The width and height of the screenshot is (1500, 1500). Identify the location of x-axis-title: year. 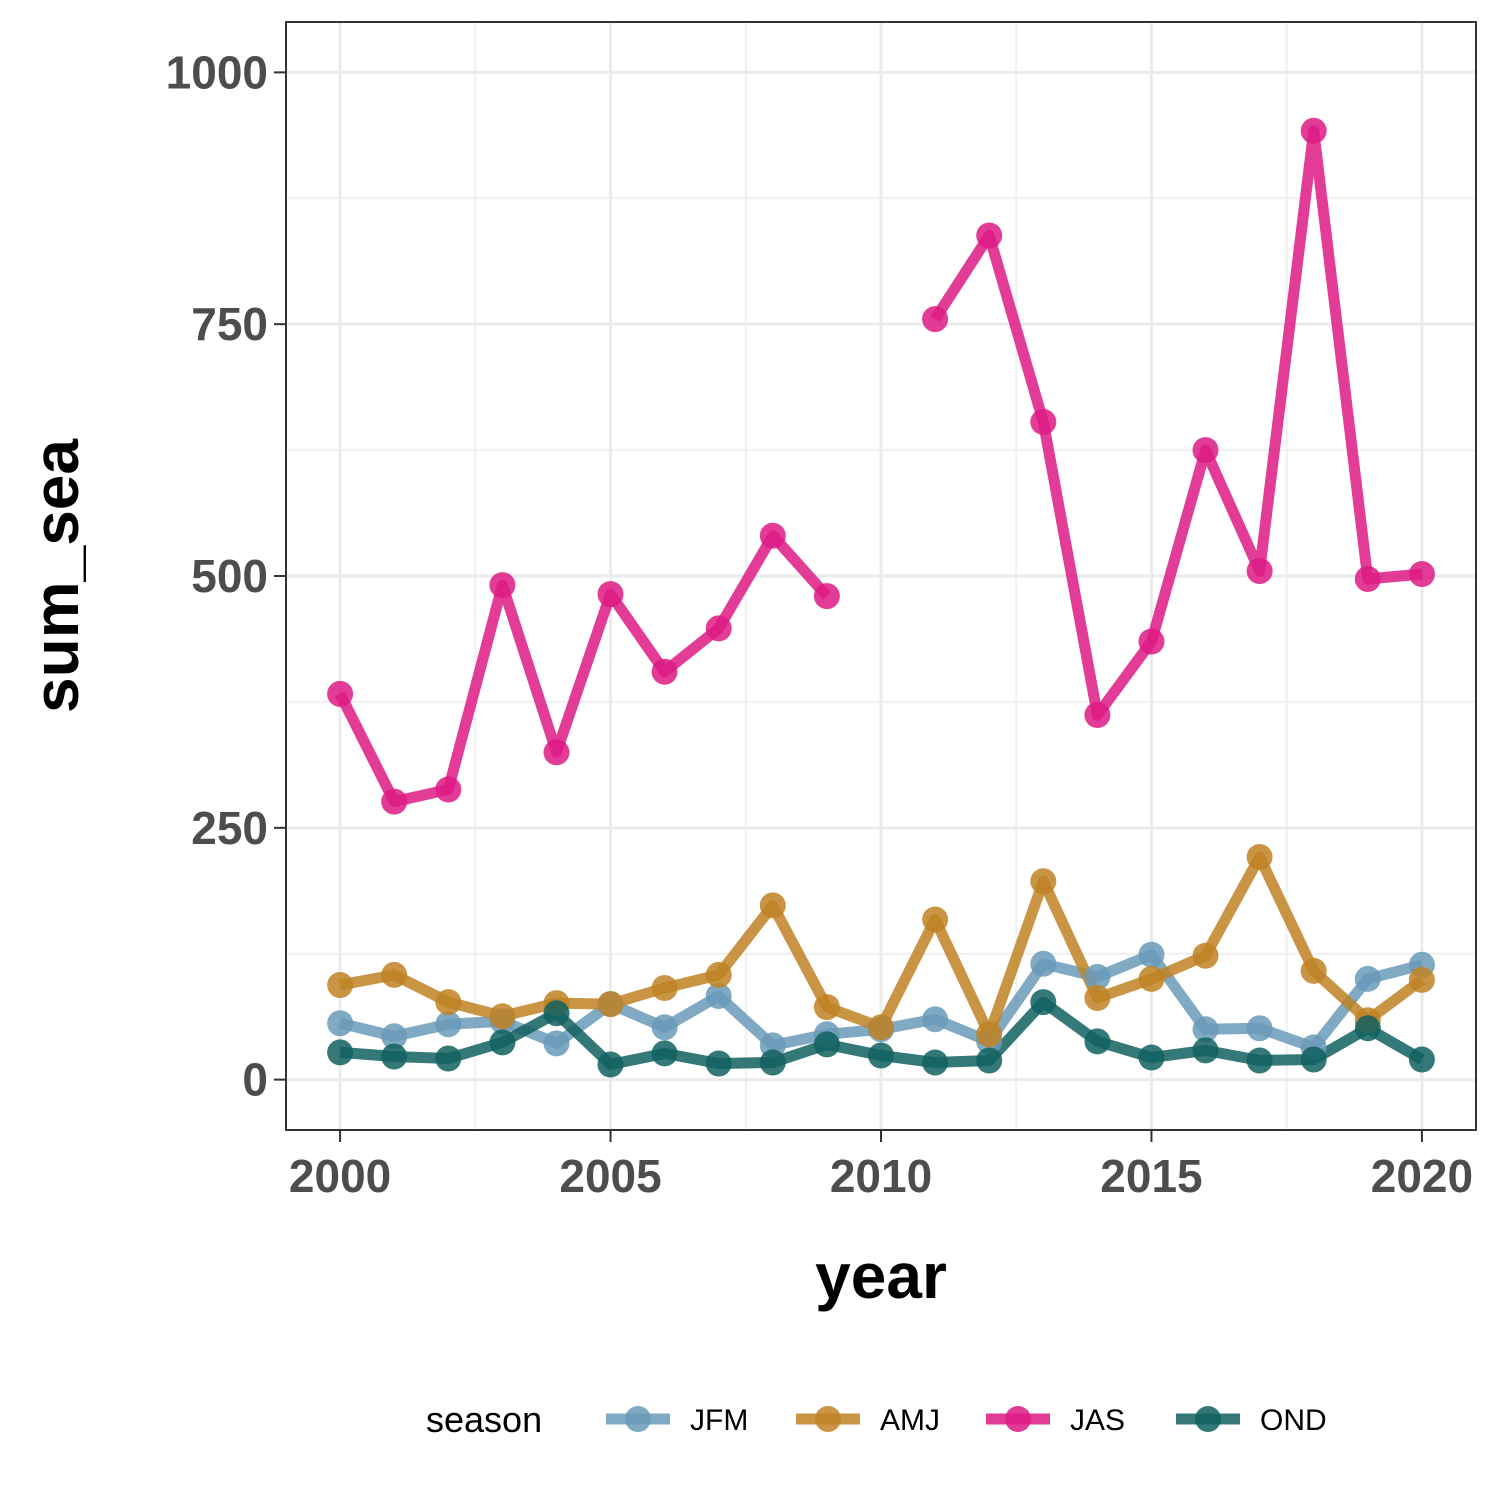
(881, 1276).